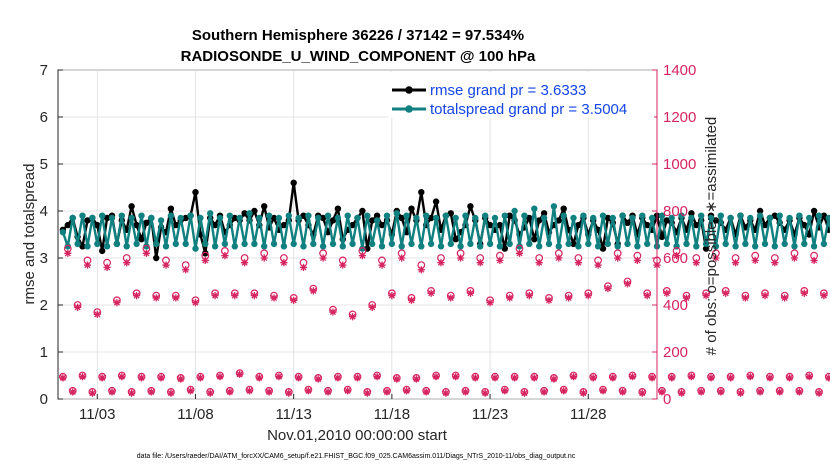 The height and width of the screenshot is (475, 830). I want to click on right-tick-label-5: 1000, so click(679, 164).